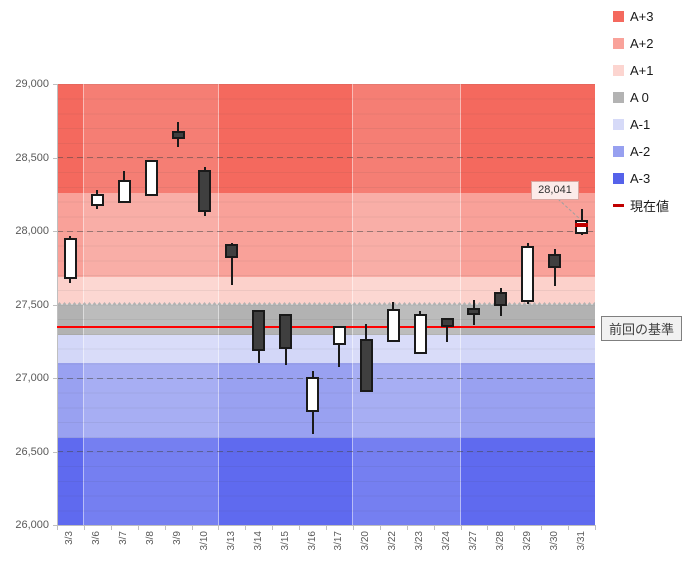 The image size is (691, 569). What do you see at coordinates (324, 525) in the screenshot?
I see `x-axis-line` at bounding box center [324, 525].